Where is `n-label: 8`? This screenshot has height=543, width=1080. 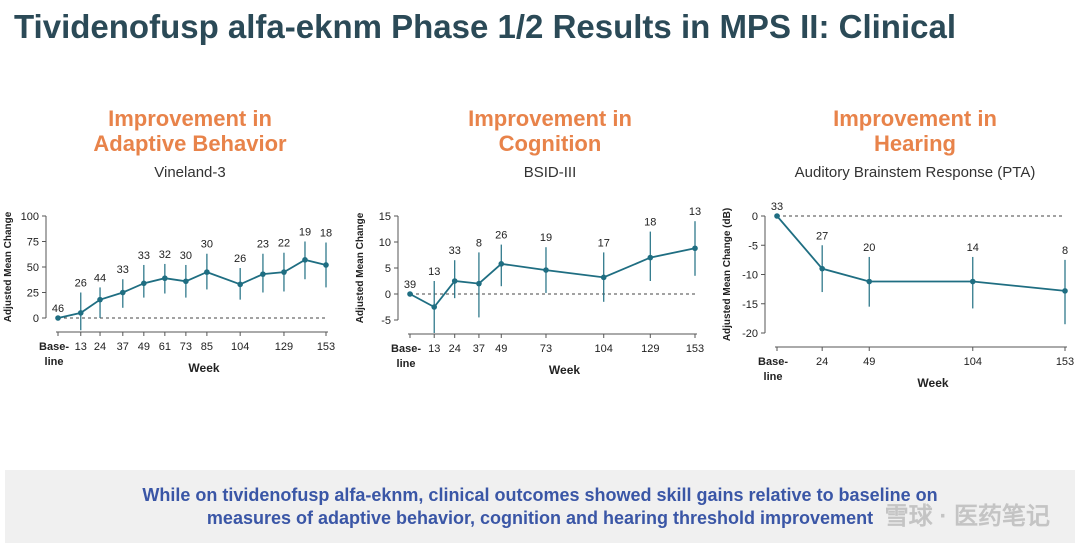 n-label: 8 is located at coordinates (1065, 251).